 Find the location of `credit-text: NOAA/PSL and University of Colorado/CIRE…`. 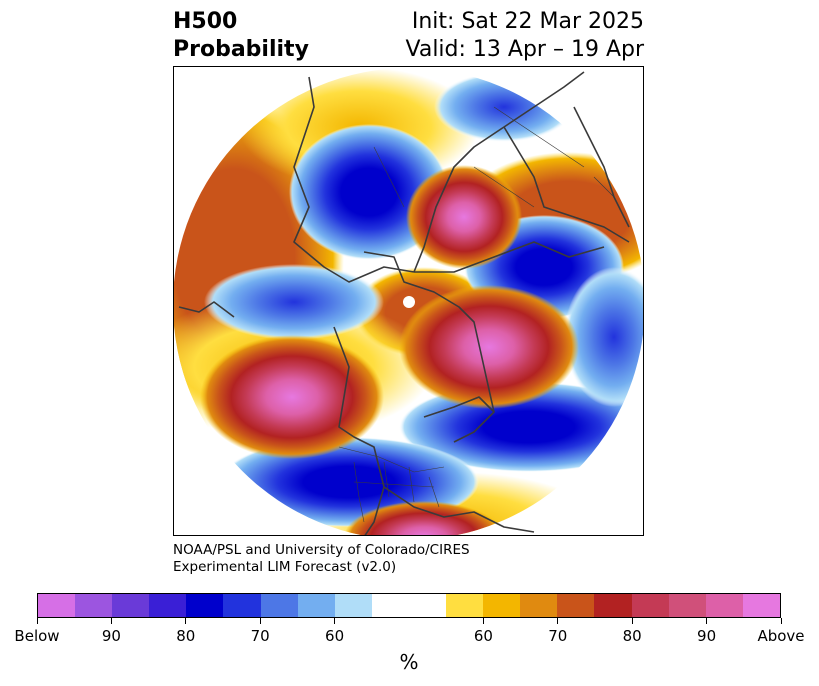

credit-text: NOAA/PSL and University of Colorado/CIRE… is located at coordinates (321, 559).